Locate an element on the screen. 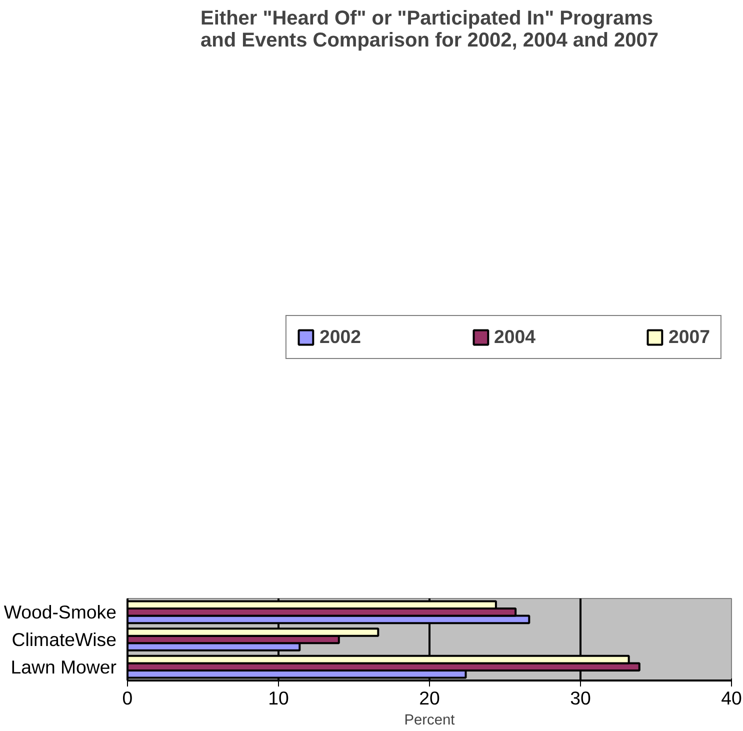 This screenshot has width=743, height=731. legend-label: 2004 is located at coordinates (515, 337).